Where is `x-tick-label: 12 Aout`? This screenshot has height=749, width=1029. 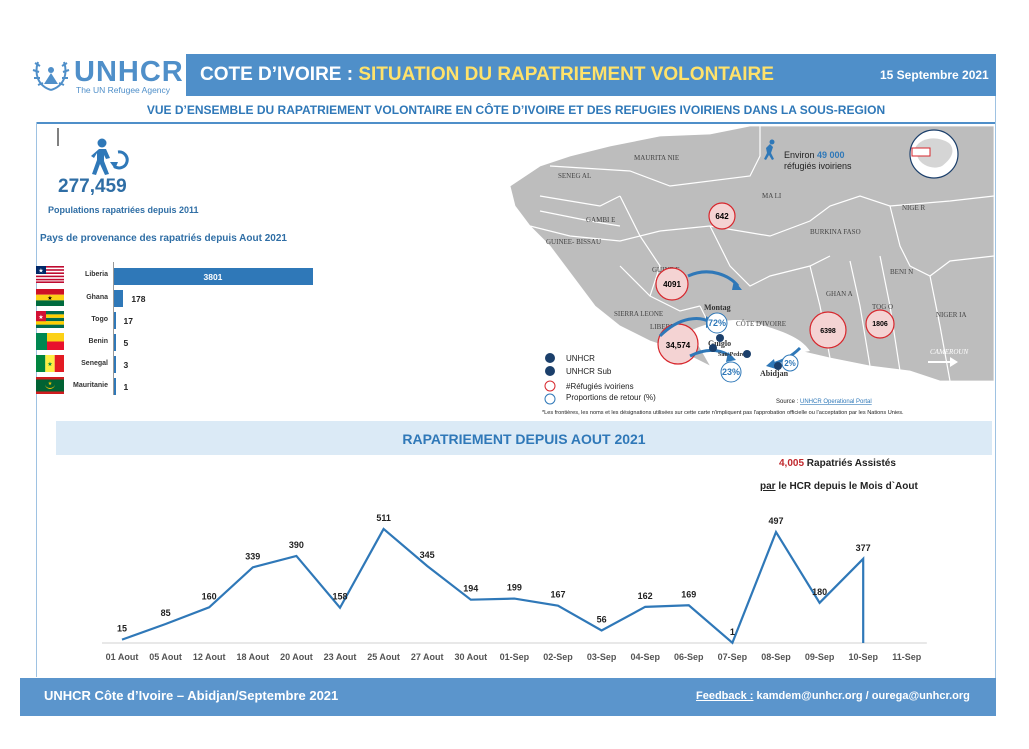 x-tick-label: 12 Aout is located at coordinates (209, 657).